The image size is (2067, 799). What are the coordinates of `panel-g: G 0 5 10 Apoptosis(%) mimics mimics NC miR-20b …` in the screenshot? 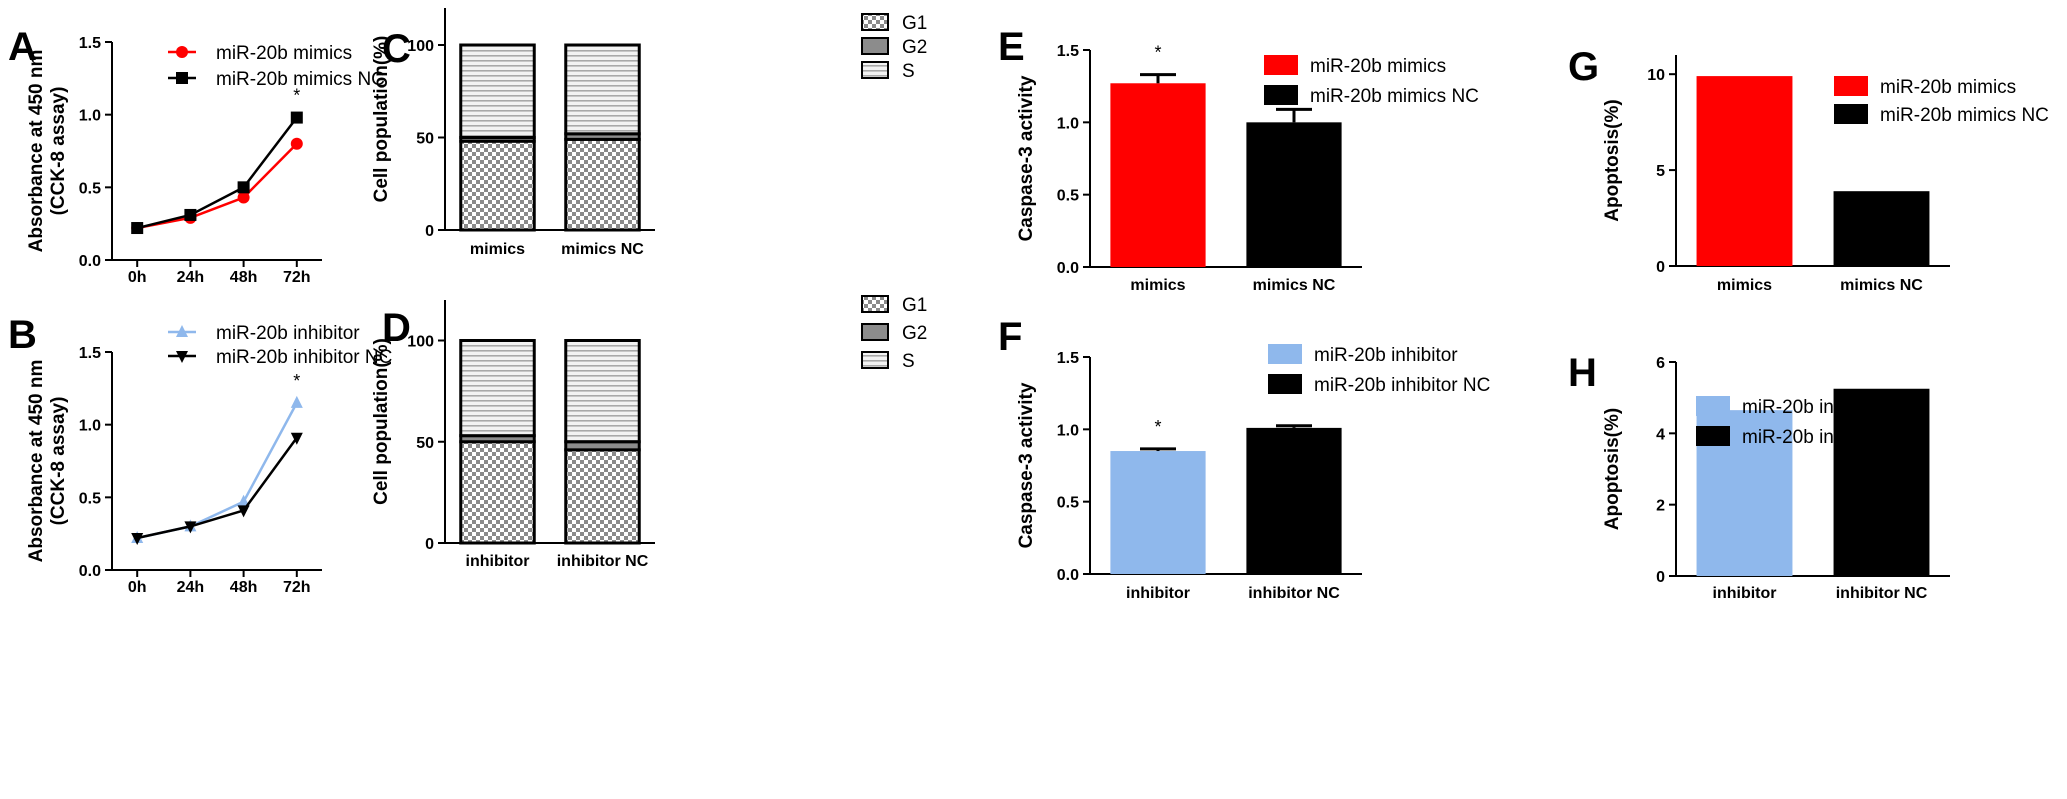 It's located at (1808, 169).